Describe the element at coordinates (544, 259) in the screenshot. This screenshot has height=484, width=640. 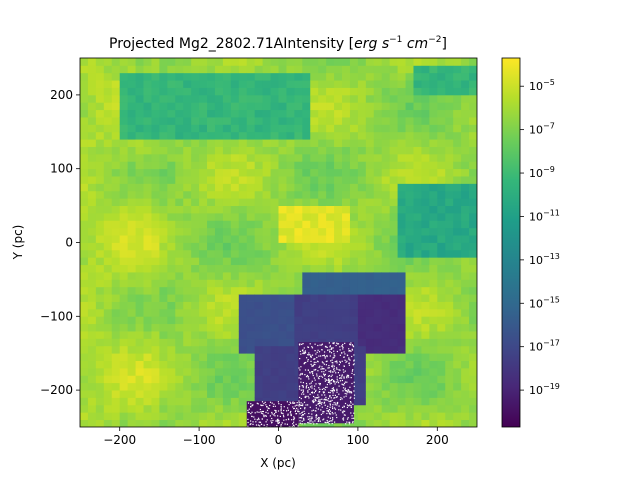
I see `colorbar-tick-label: 10−13` at that location.